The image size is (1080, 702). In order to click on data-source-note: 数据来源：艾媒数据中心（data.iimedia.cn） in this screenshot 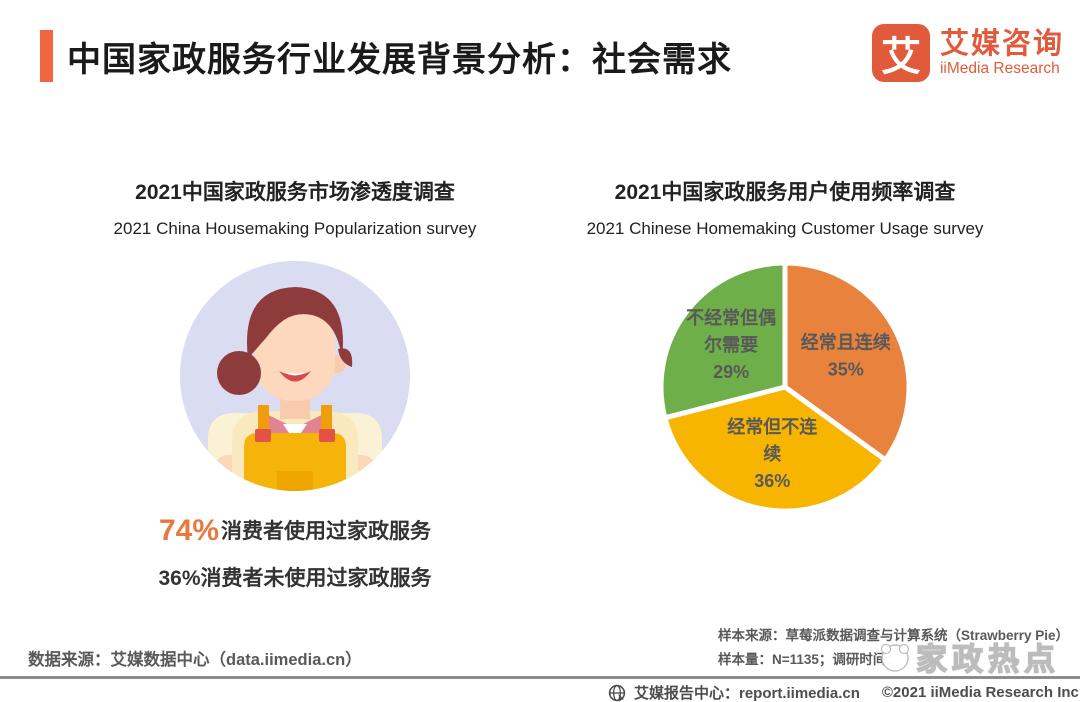, I will do `click(195, 660)`.